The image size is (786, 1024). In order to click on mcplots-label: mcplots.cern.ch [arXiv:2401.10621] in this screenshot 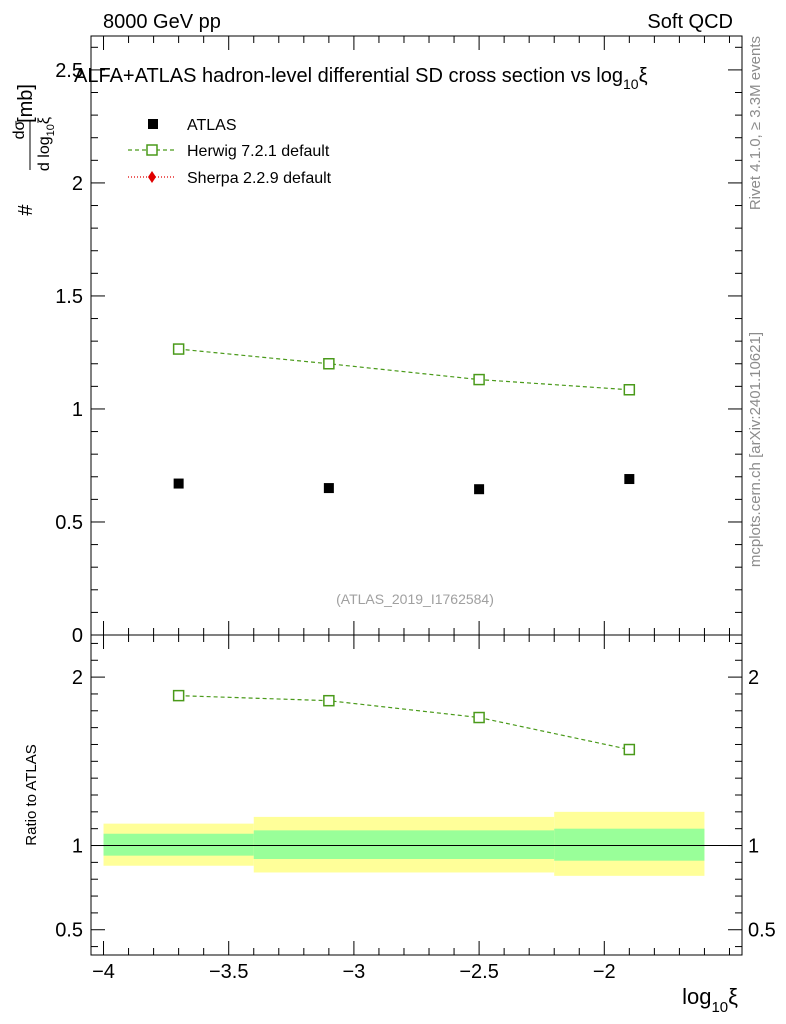, I will do `click(755, 449)`.